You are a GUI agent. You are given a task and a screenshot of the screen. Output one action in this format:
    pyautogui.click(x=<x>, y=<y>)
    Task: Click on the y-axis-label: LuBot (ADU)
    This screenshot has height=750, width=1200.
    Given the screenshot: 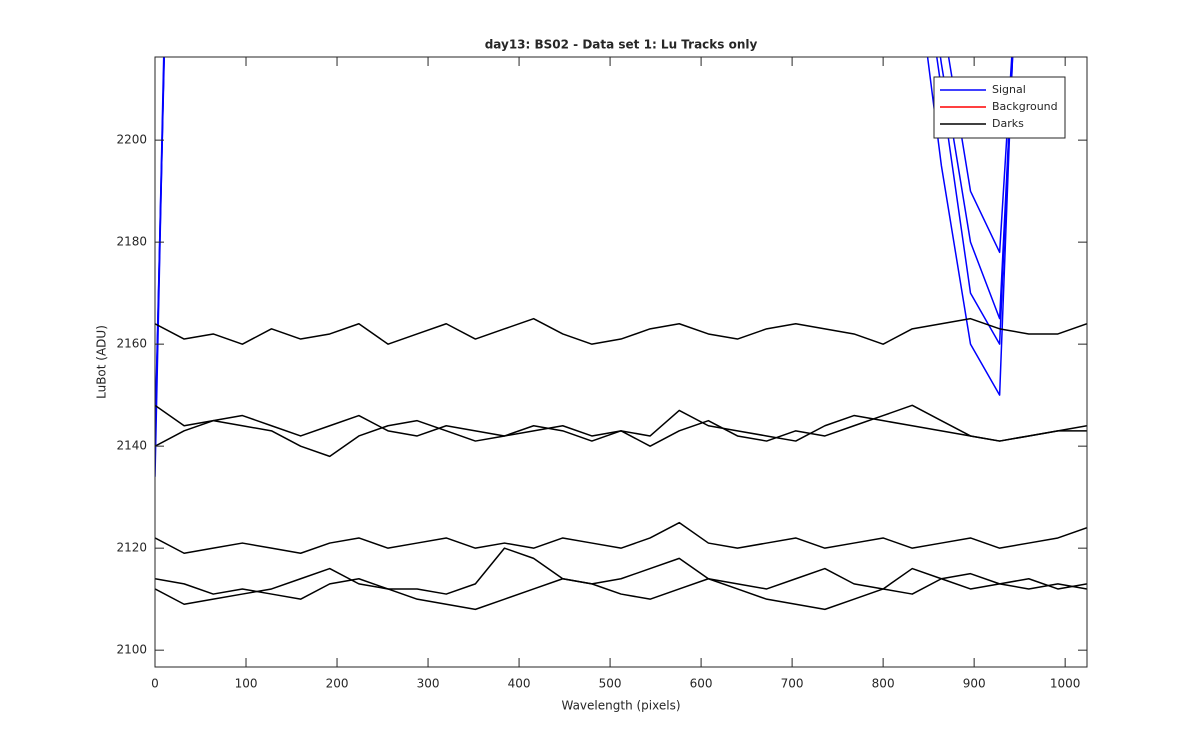 What is the action you would take?
    pyautogui.click(x=102, y=362)
    